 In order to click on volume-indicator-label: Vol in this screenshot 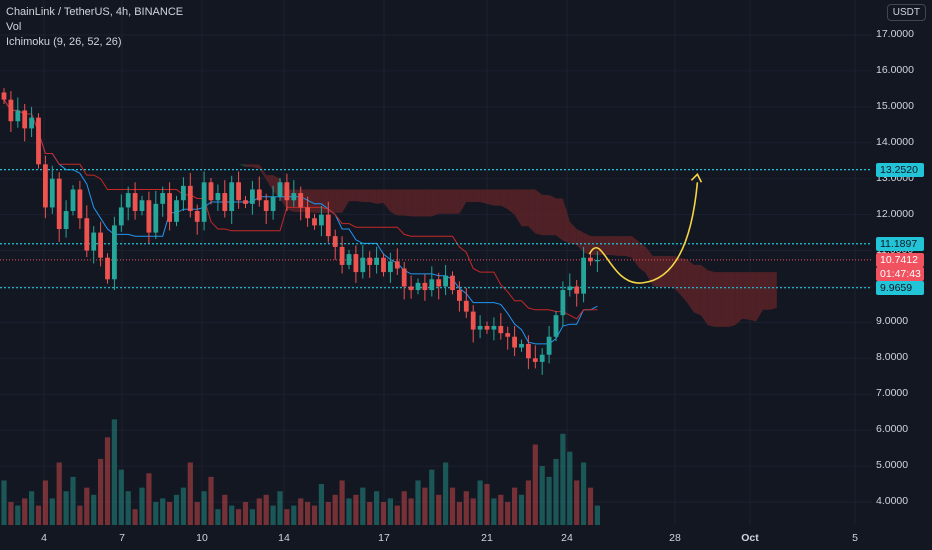, I will do `click(14, 27)`.